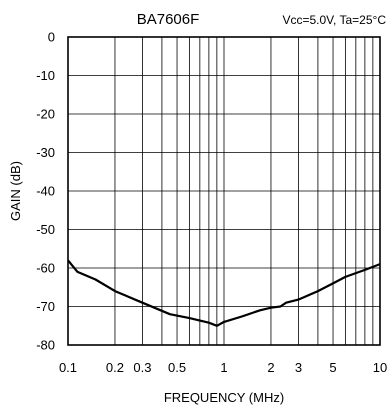 This screenshot has width=390, height=410. Describe the element at coordinates (332, 367) in the screenshot. I see `x-tick-label: 5` at that location.